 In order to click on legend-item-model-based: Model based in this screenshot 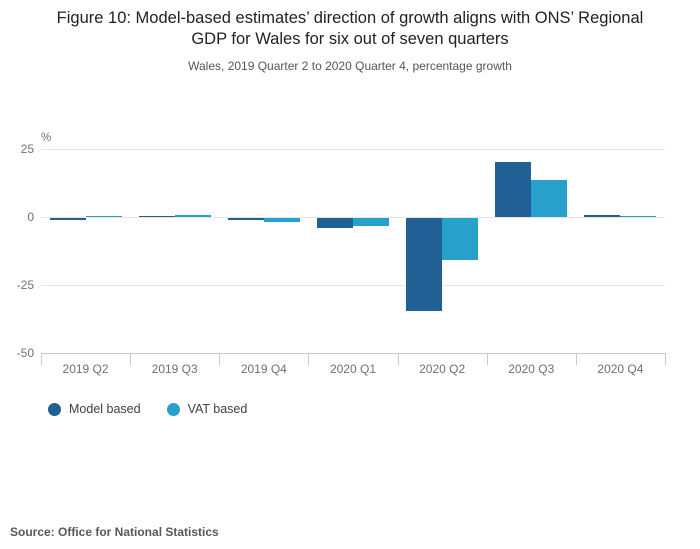, I will do `click(94, 409)`.